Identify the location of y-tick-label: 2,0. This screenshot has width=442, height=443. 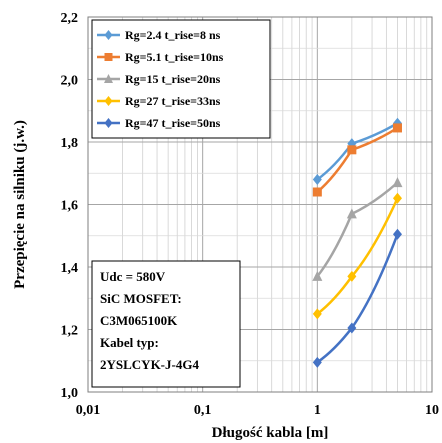
(70, 81).